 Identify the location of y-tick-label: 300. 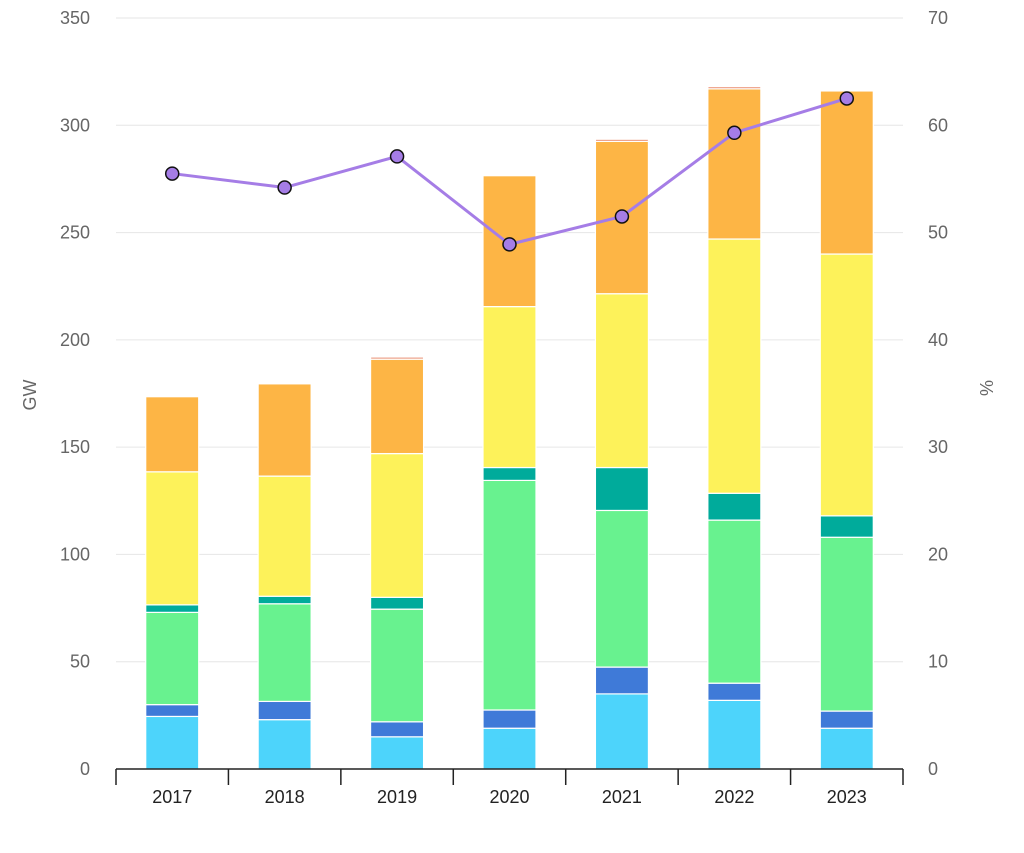
(75, 125).